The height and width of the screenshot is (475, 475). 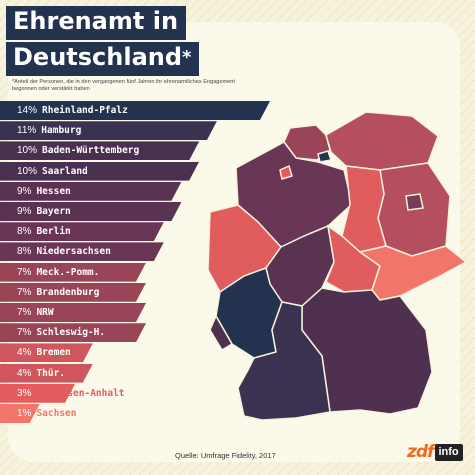 I want to click on bar-label: 8% Niedersachsen, so click(x=64, y=251).